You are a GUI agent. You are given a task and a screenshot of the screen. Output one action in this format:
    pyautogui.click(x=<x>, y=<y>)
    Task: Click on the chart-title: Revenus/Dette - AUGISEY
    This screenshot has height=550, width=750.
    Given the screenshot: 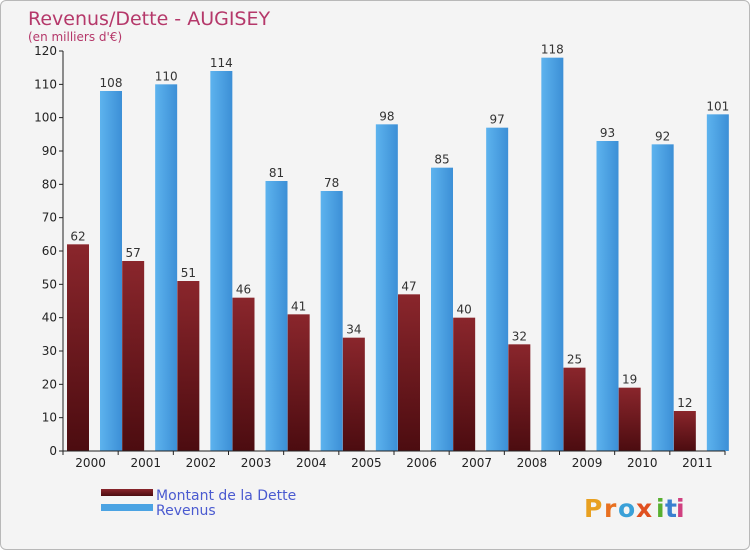 What is the action you would take?
    pyautogui.click(x=149, y=19)
    